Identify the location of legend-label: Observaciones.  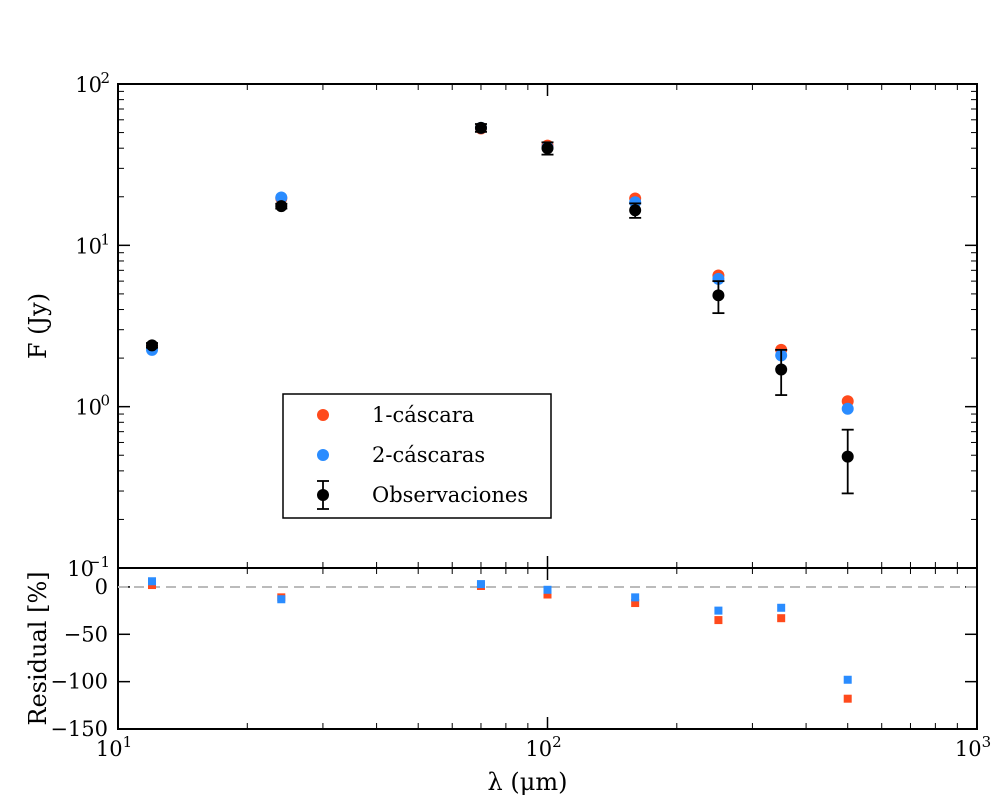
(450, 495).